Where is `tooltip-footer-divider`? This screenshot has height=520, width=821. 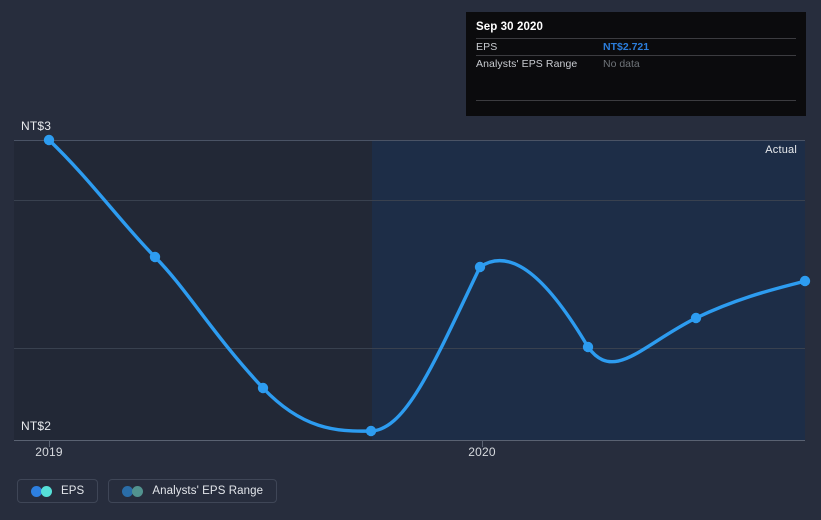 tooltip-footer-divider is located at coordinates (636, 100).